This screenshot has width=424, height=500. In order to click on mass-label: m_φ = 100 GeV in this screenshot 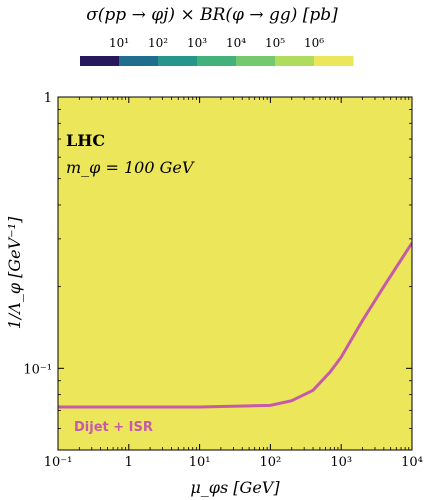, I will do `click(130, 167)`.